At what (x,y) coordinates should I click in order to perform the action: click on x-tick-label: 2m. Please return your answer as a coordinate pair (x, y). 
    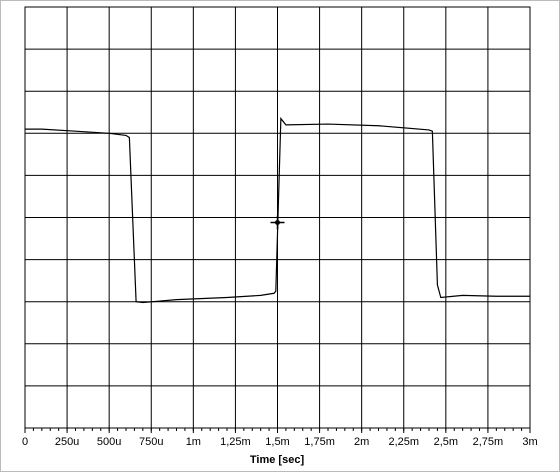
    Looking at the image, I should click on (361, 442).